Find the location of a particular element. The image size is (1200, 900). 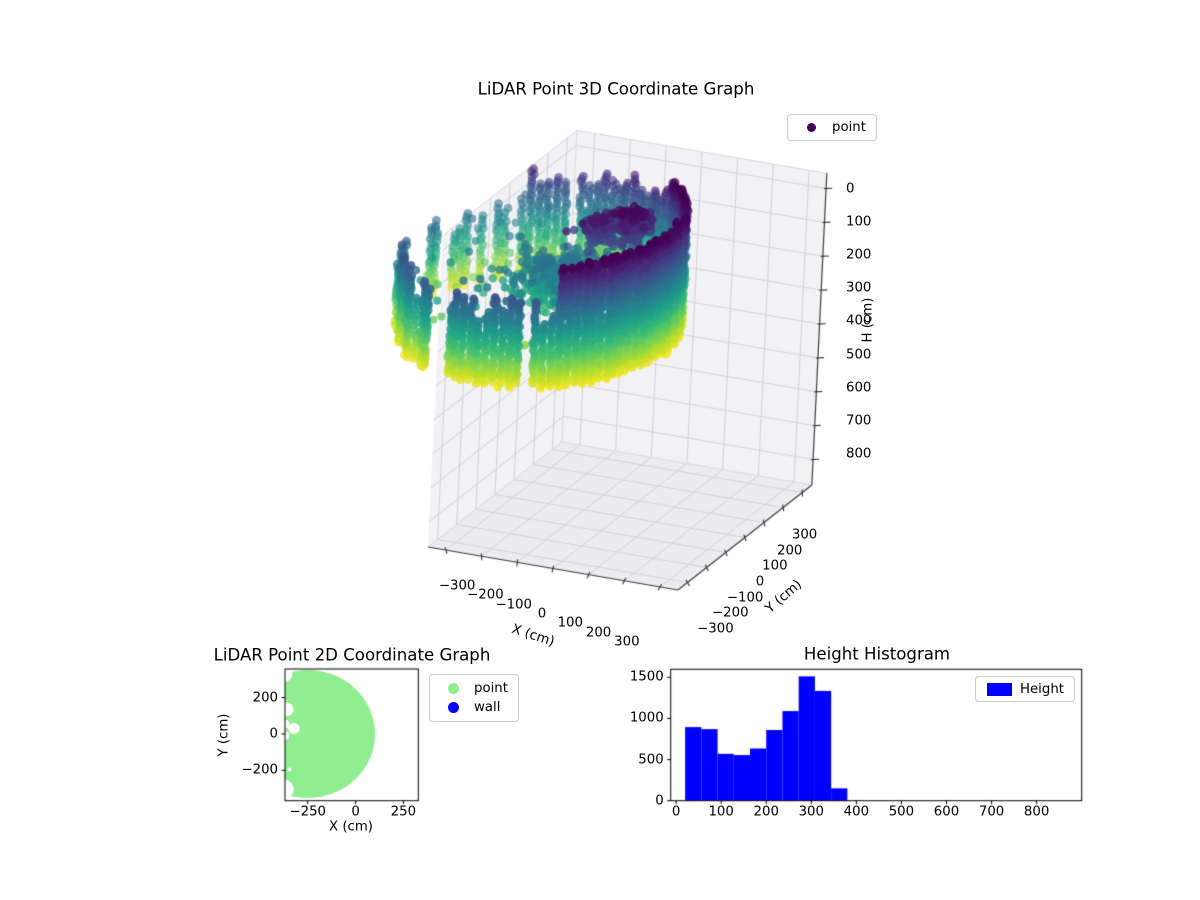

plot3d-x-tick-label: −200 is located at coordinates (485, 595).